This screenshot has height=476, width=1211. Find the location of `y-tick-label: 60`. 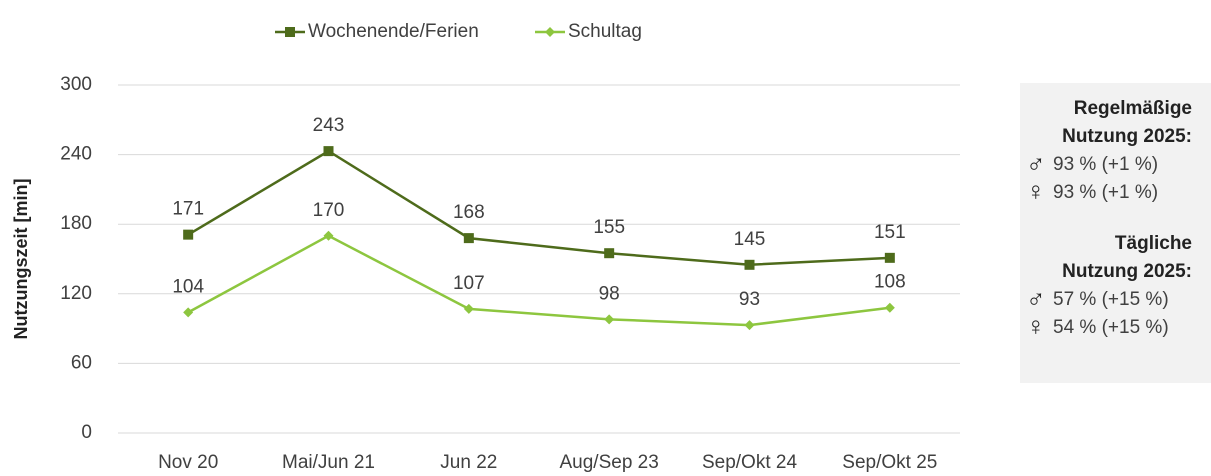

y-tick-label: 60 is located at coordinates (81, 362).